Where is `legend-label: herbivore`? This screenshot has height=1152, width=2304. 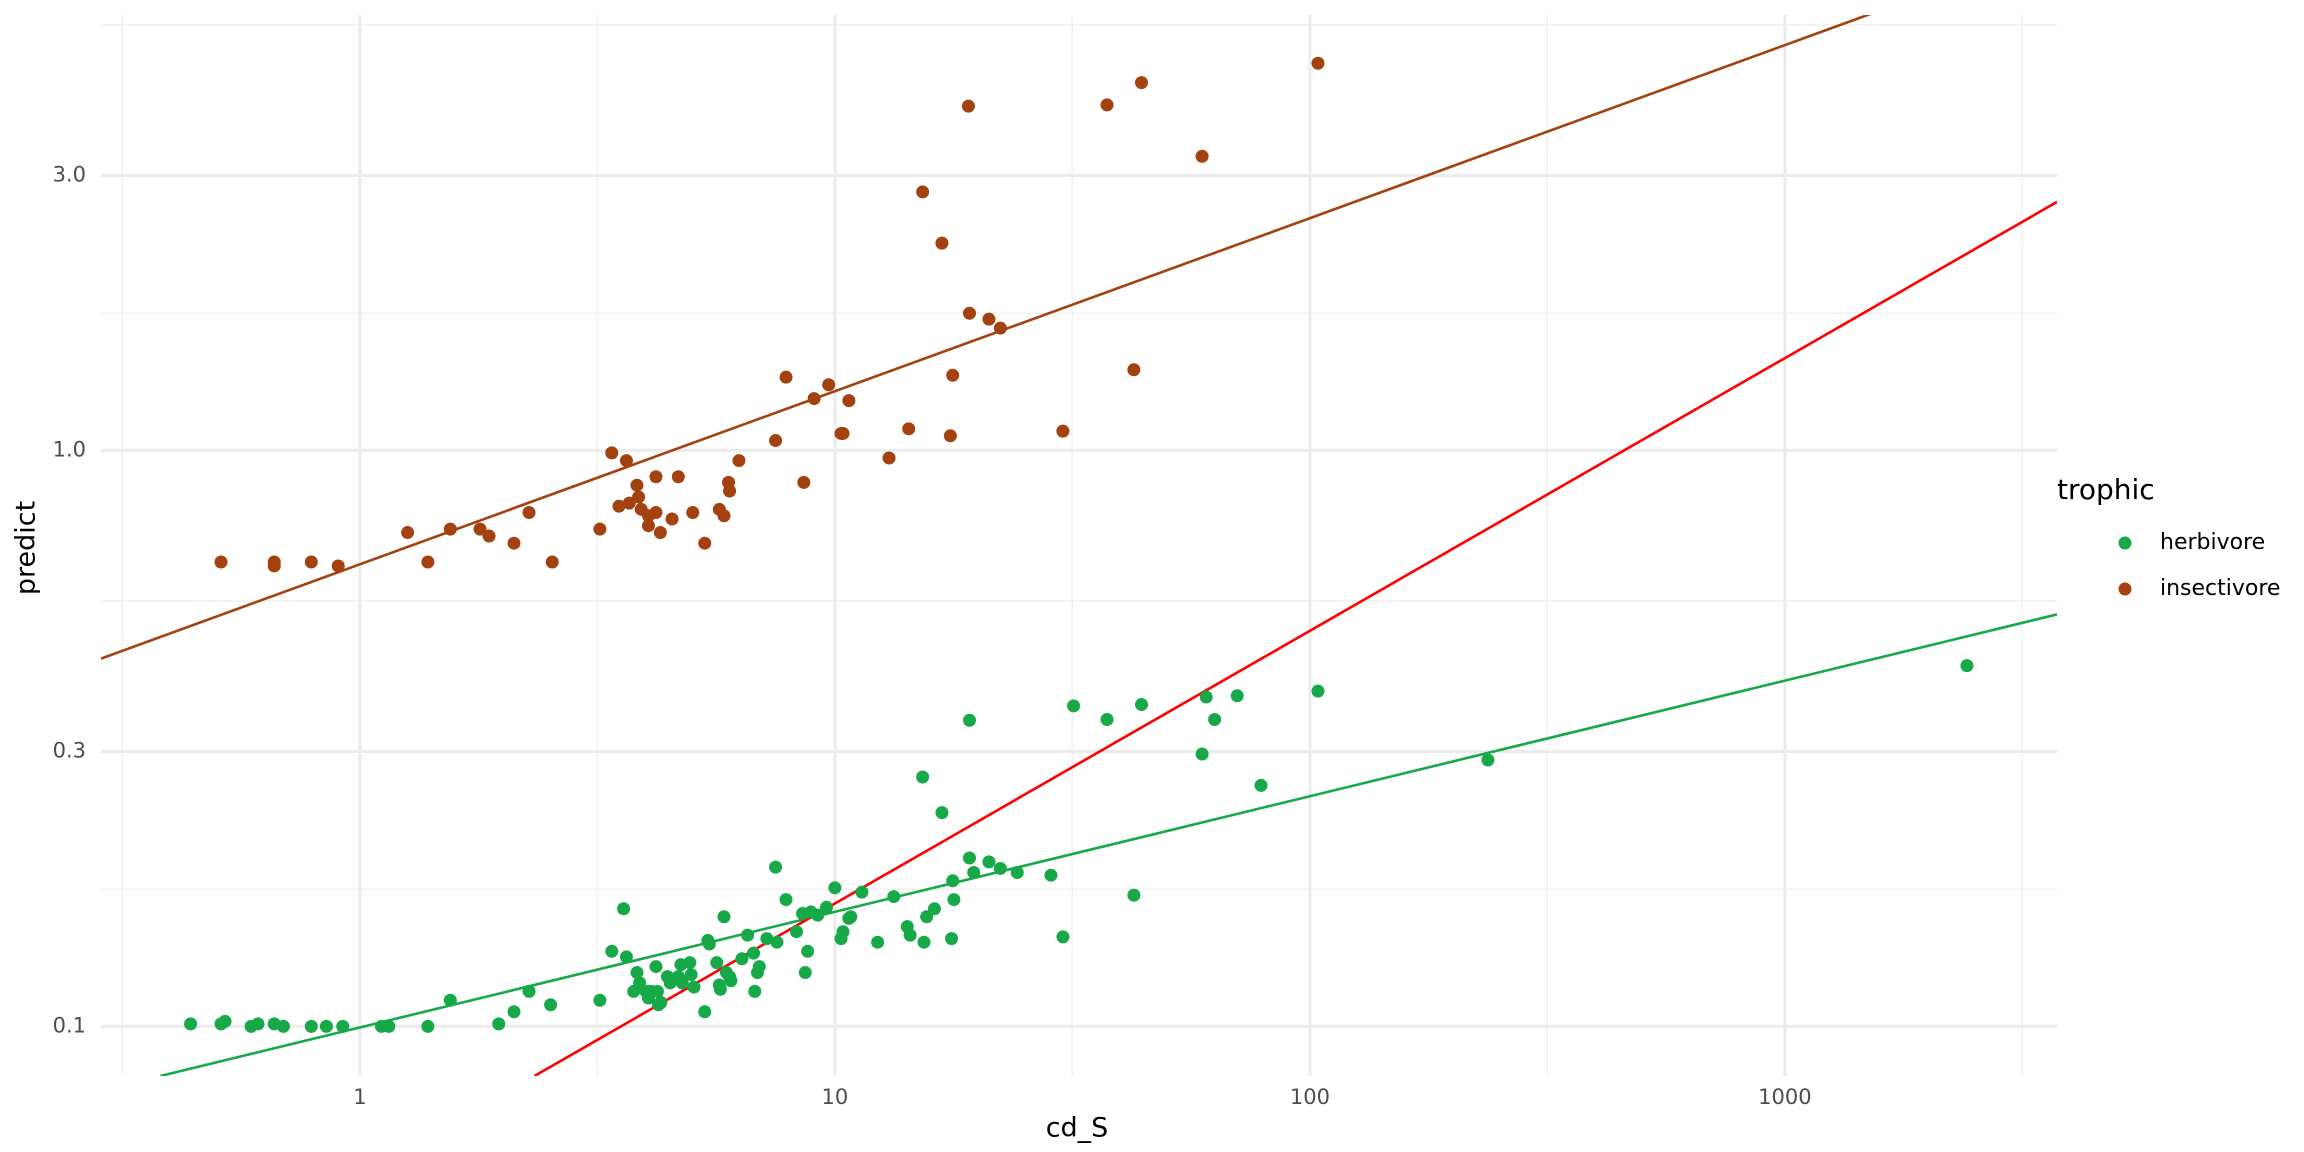 legend-label: herbivore is located at coordinates (2212, 542).